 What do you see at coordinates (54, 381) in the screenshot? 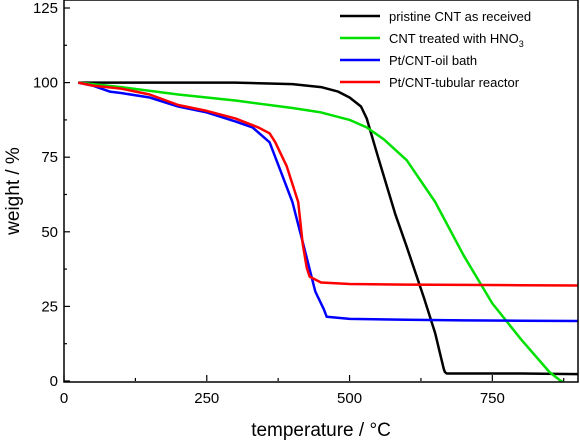
I see `y-tick-label: 0` at bounding box center [54, 381].